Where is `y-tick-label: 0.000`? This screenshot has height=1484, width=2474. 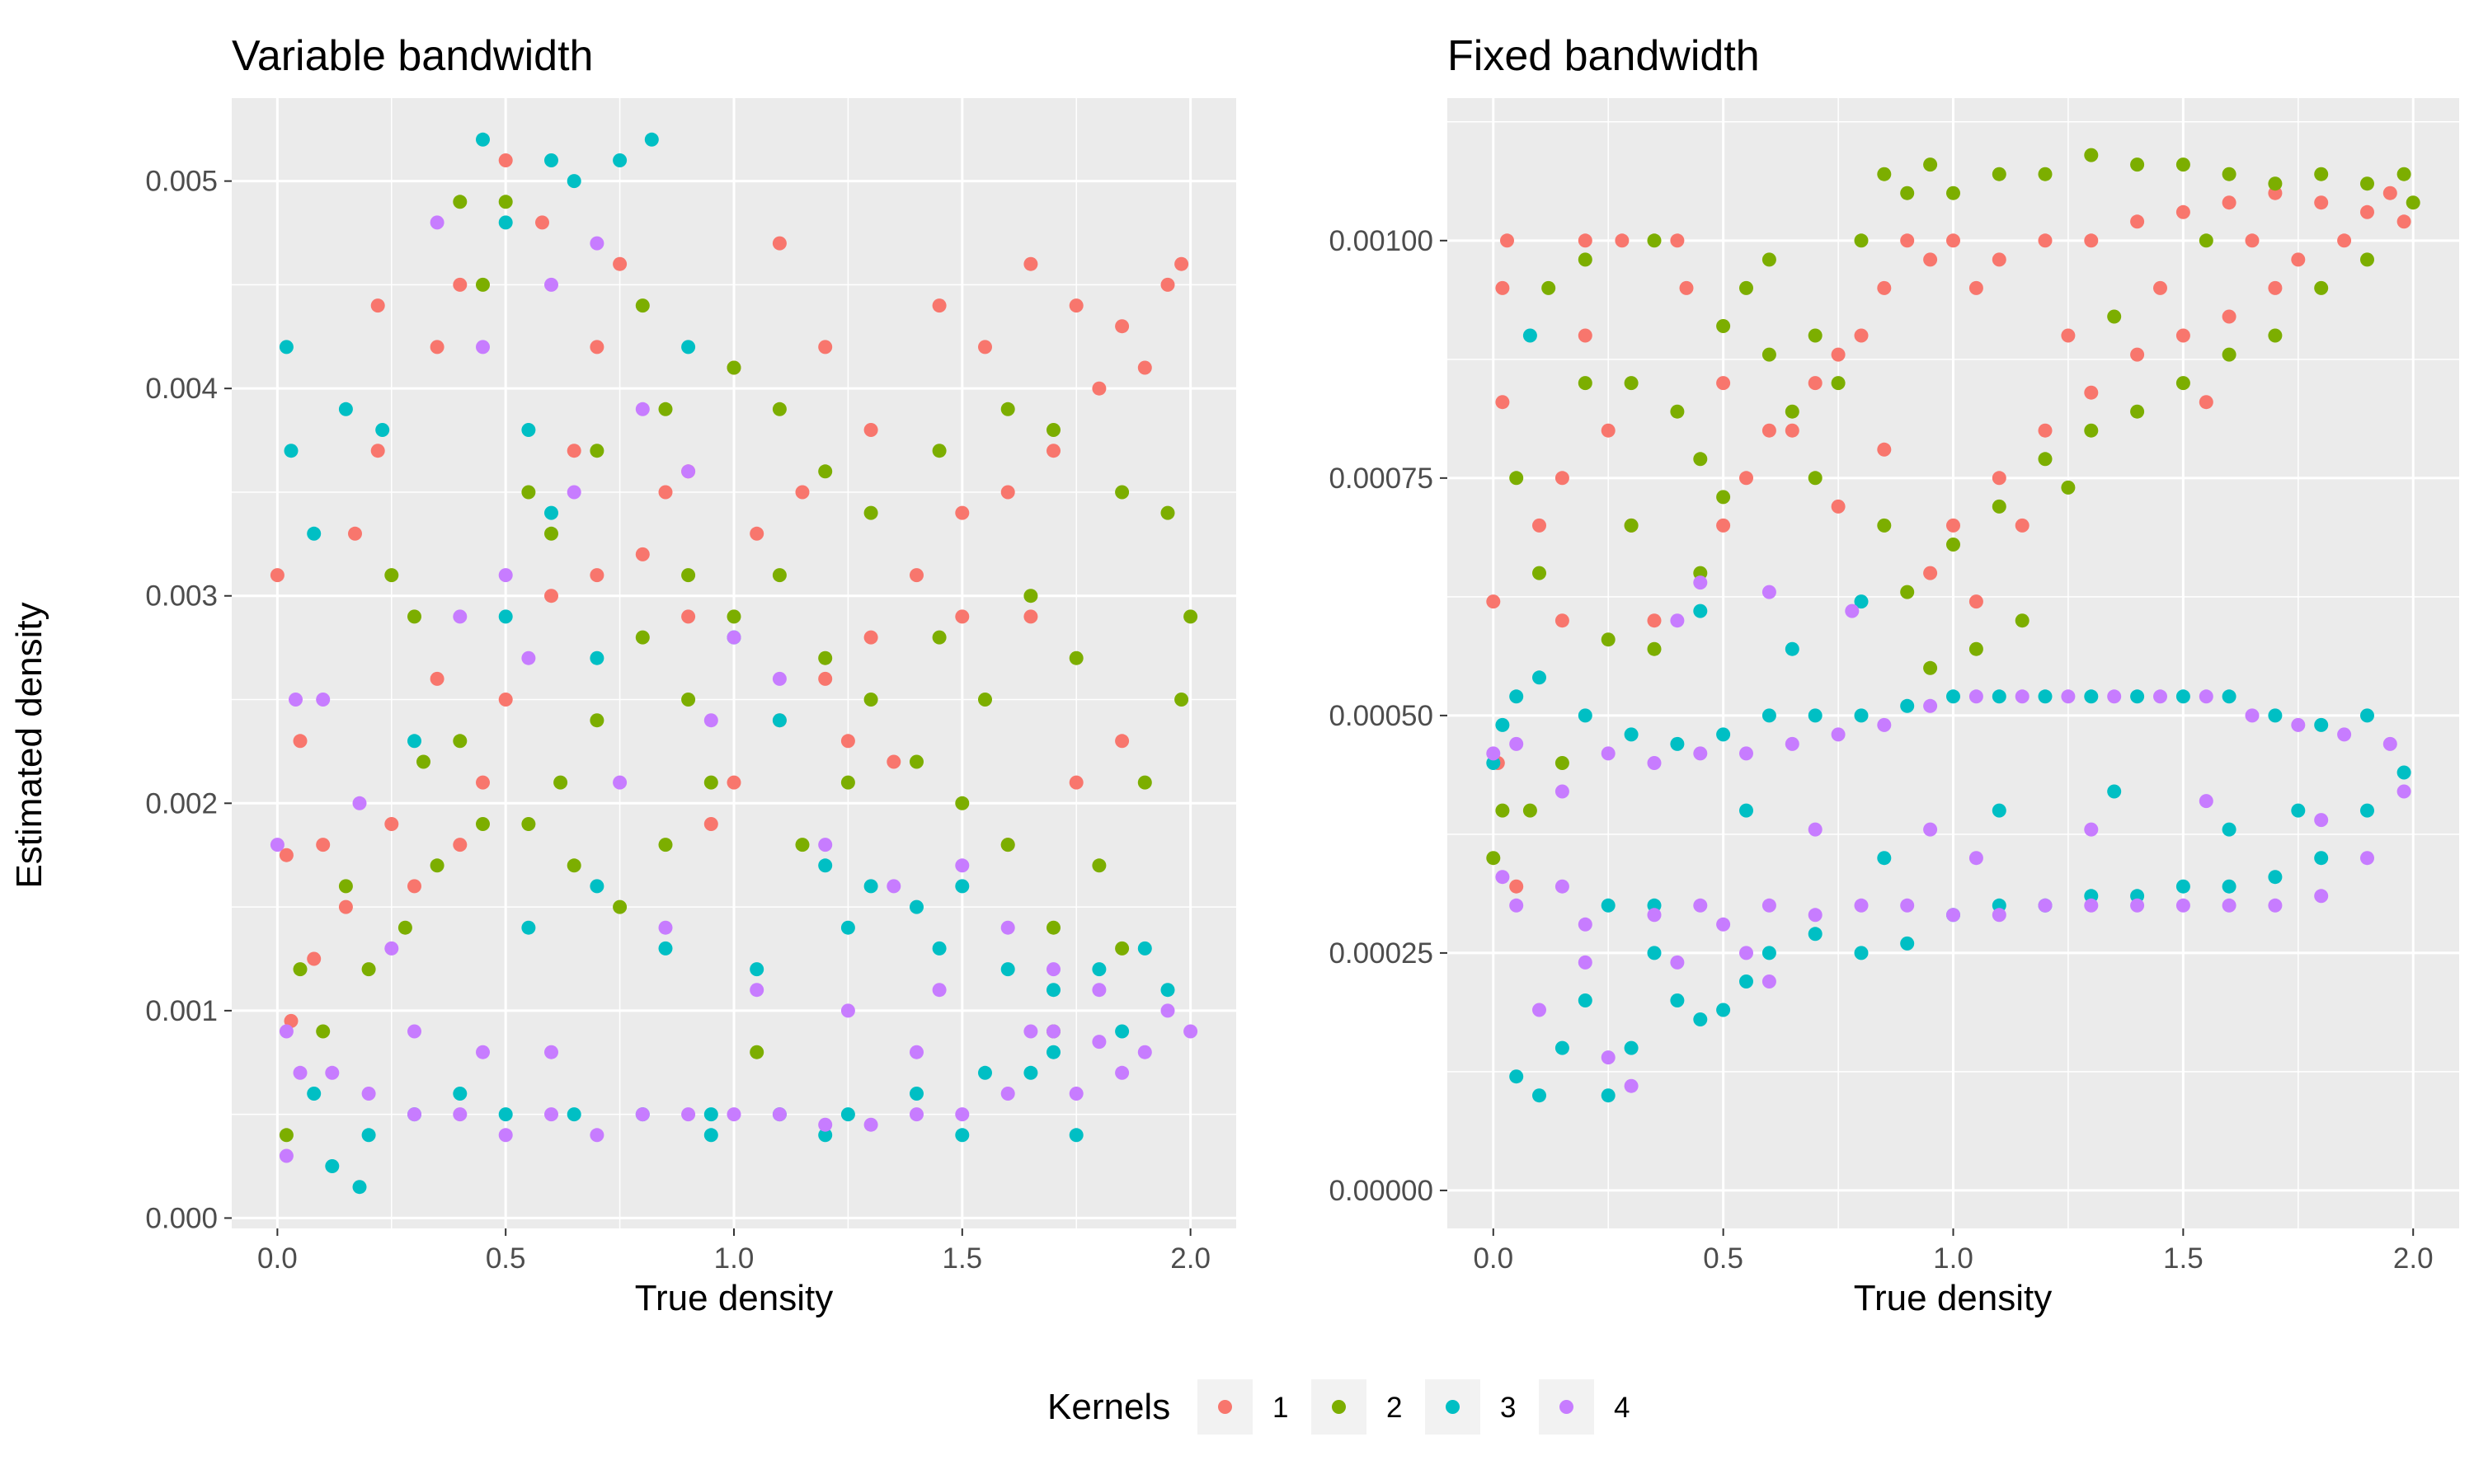 y-tick-label: 0.000 is located at coordinates (181, 1218).